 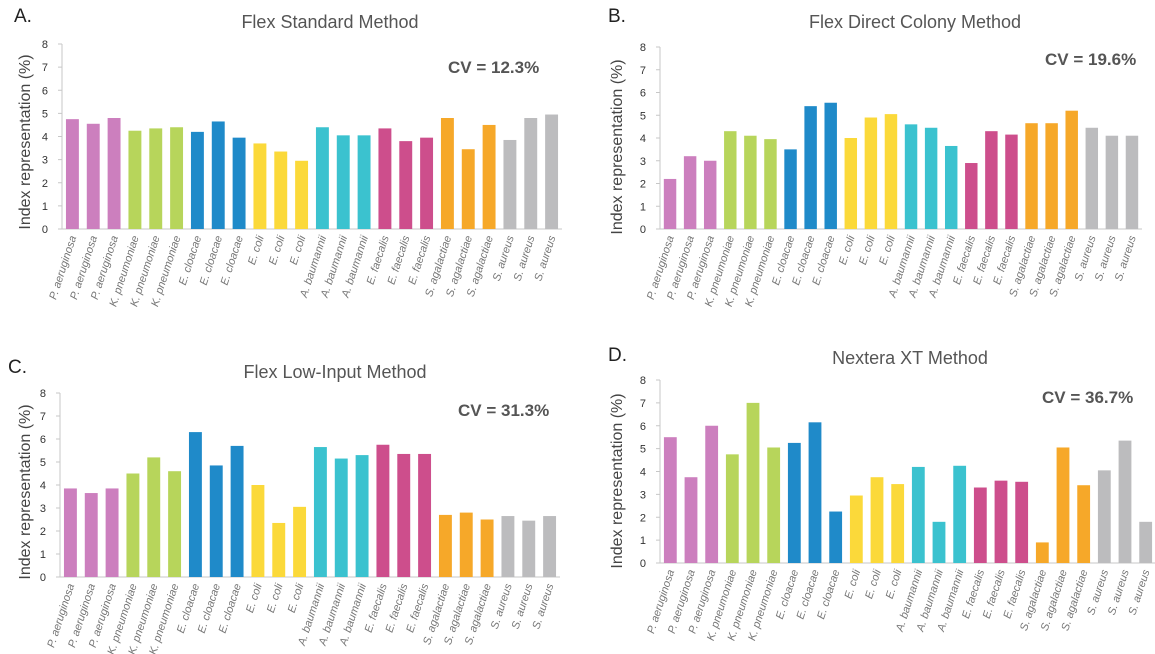 I want to click on panel-letter: D., so click(x=617, y=355).